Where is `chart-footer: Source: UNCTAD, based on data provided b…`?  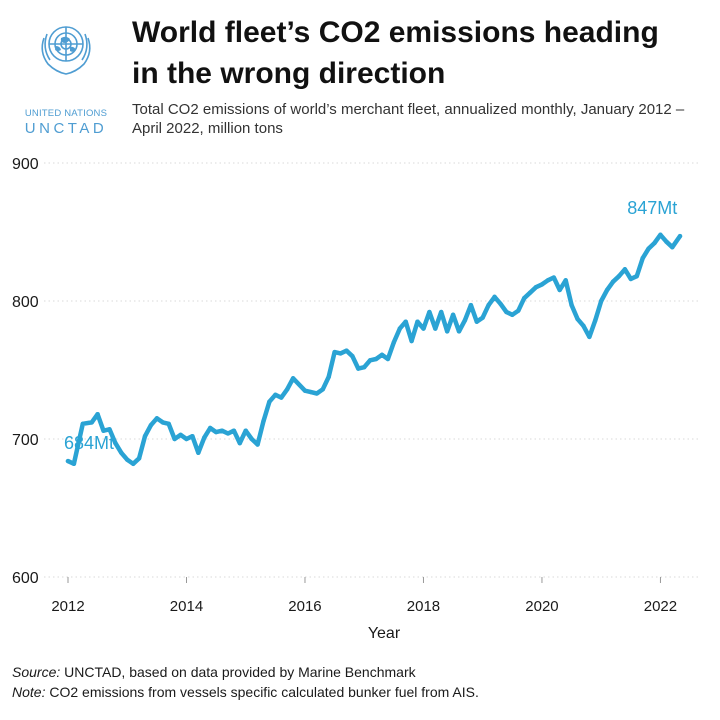
chart-footer: Source: UNCTAD, based on data provided b… is located at coordinates (362, 682).